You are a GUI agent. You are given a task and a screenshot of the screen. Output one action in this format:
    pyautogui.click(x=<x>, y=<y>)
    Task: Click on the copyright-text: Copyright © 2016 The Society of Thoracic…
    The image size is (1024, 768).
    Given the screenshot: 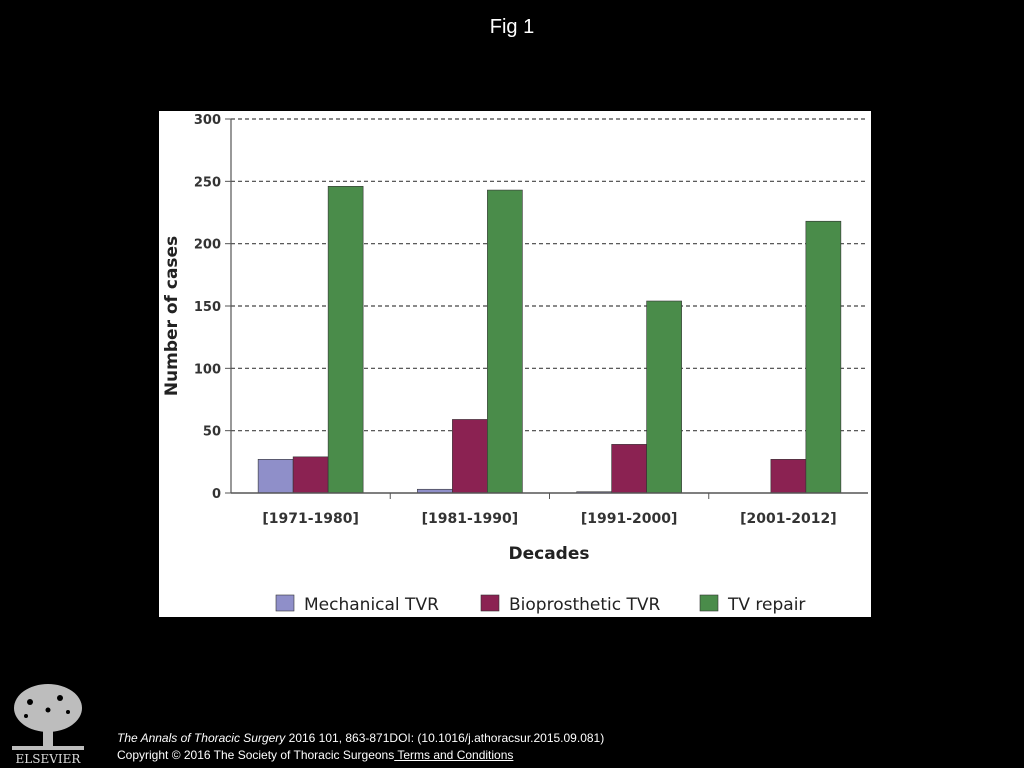 What is the action you would take?
    pyautogui.click(x=256, y=755)
    